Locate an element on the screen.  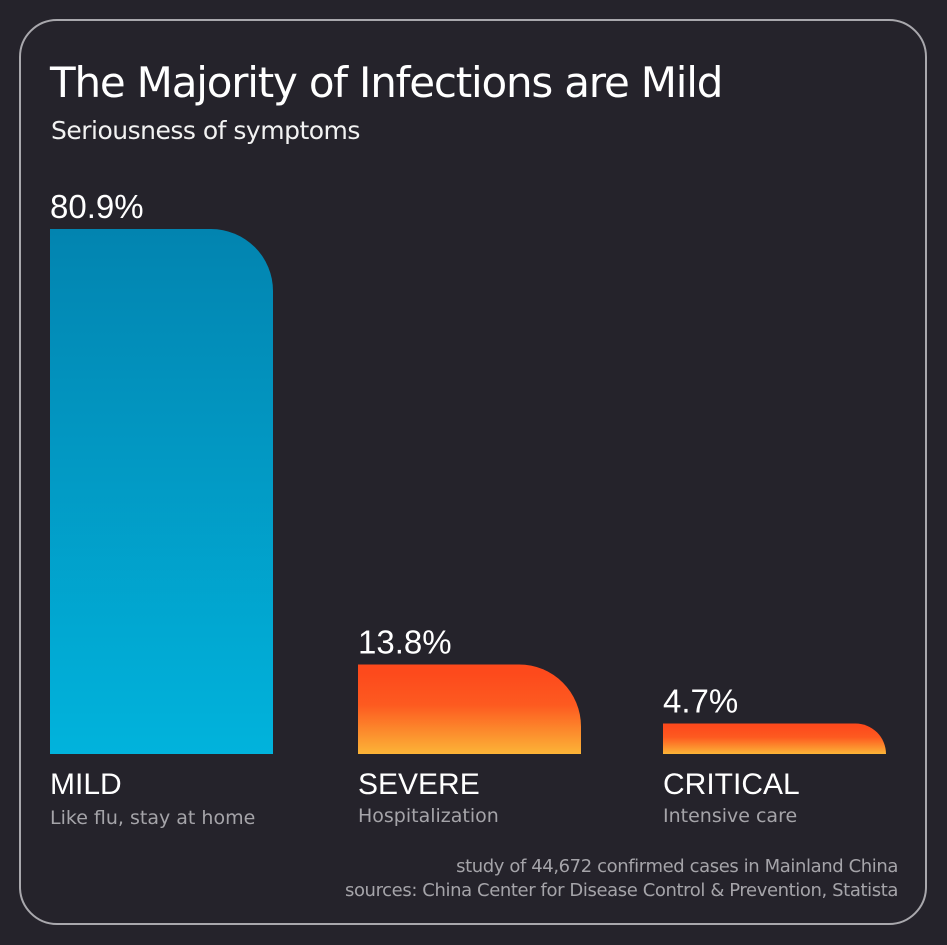
value-label-severe: 13.8% is located at coordinates (405, 641).